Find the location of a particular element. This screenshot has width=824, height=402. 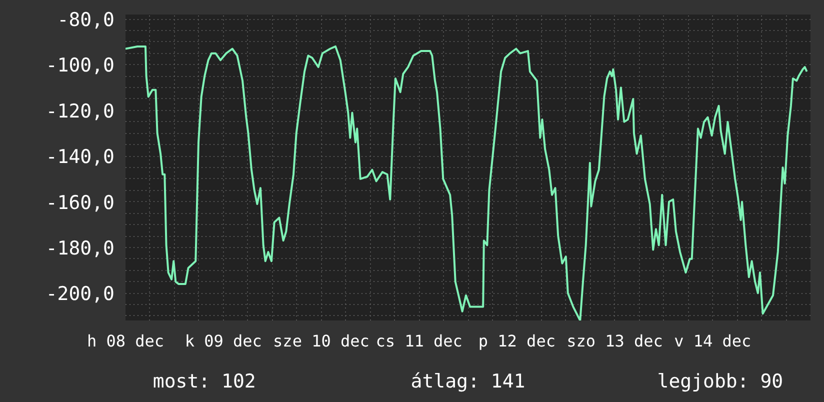

y-tick-label: -200,0 is located at coordinates (80, 294).